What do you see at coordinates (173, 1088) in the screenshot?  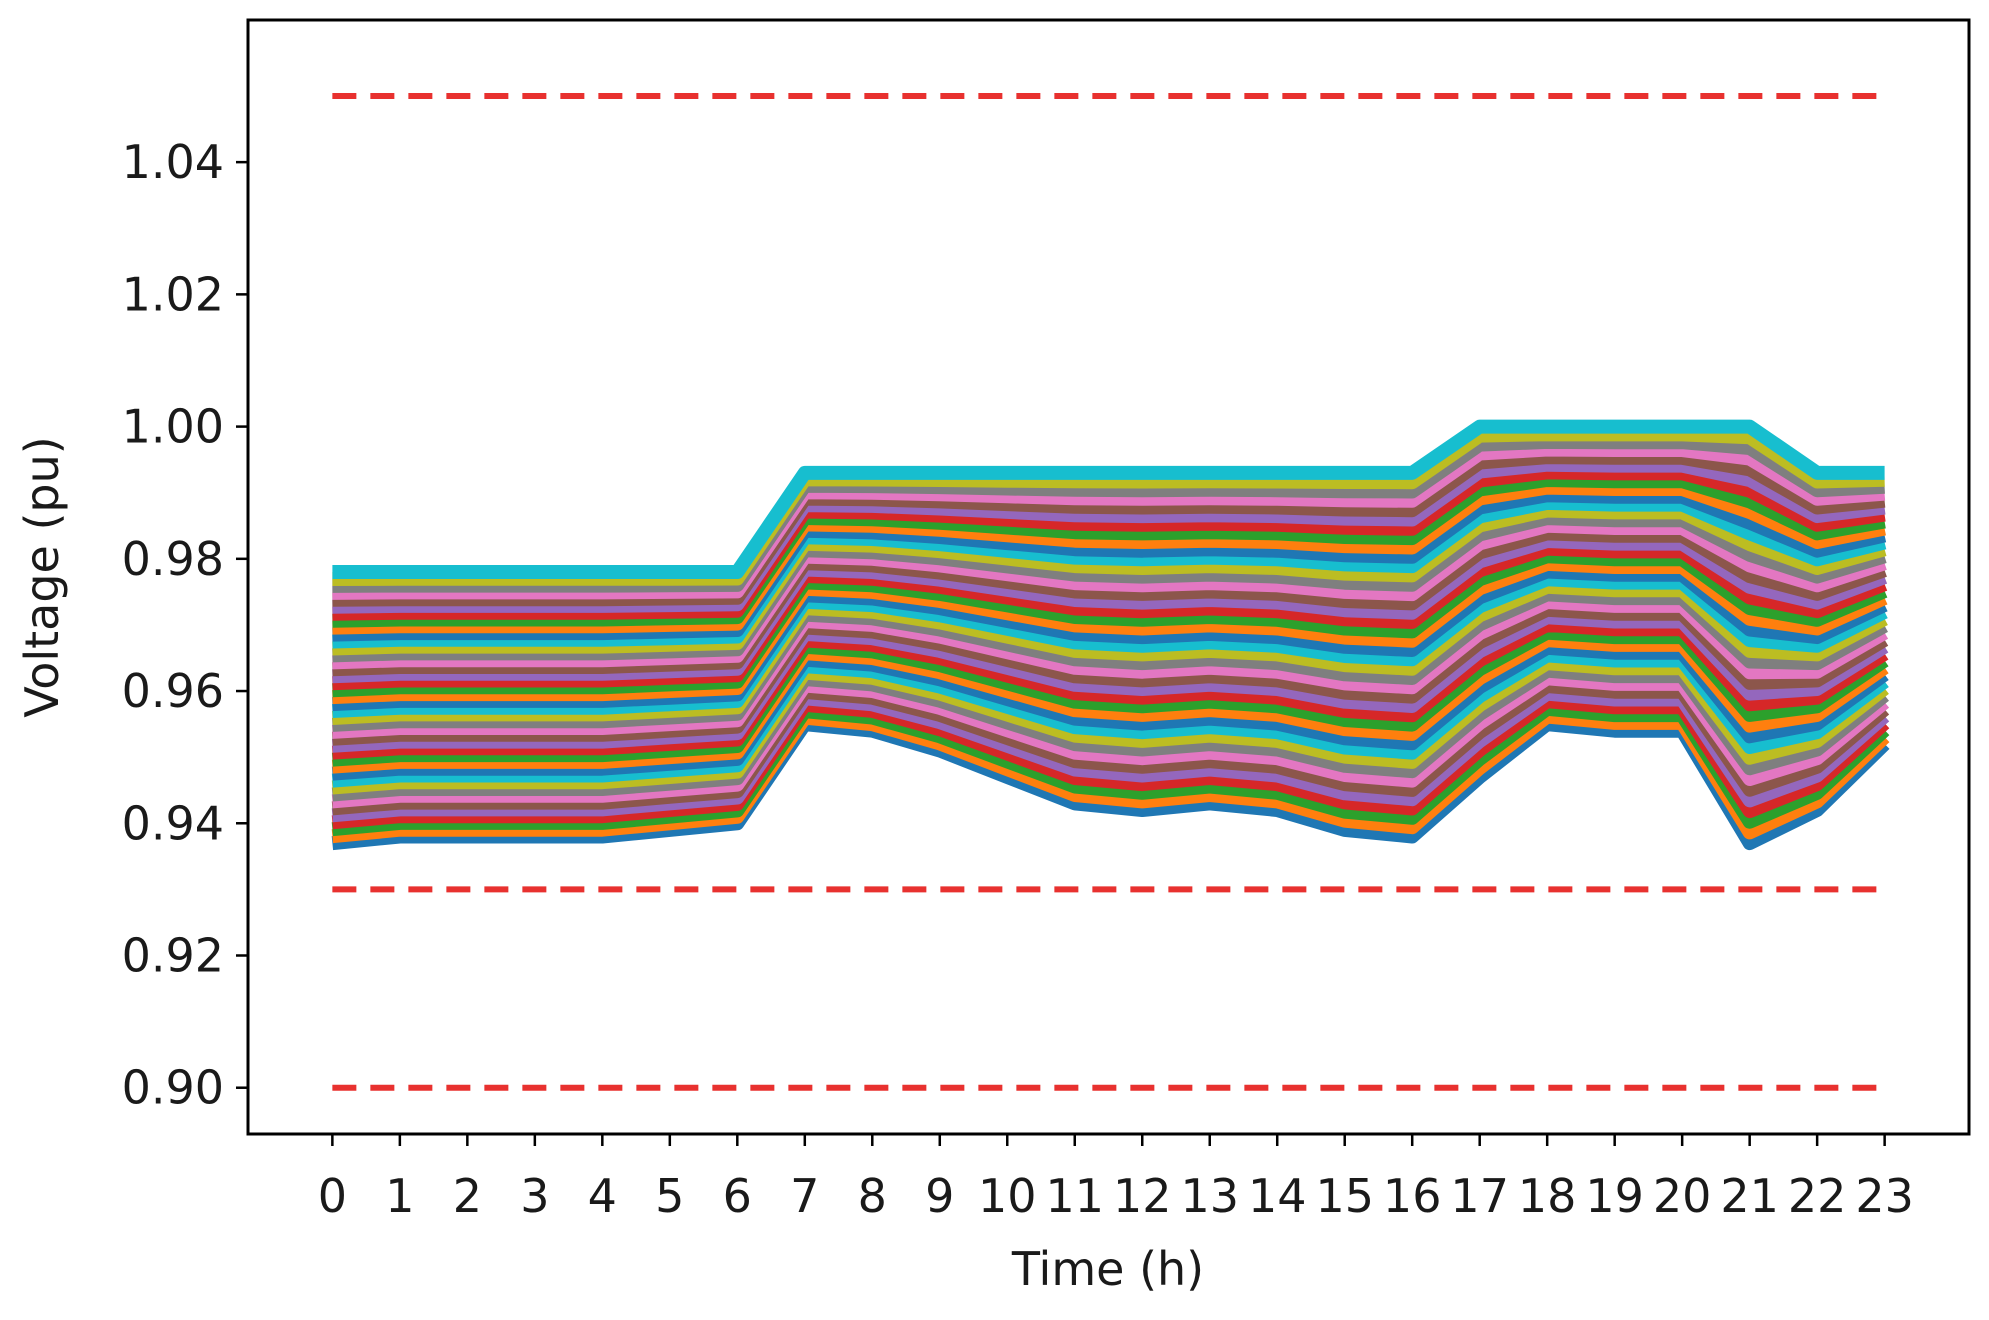 I see `y-tick-label: 0.90` at bounding box center [173, 1088].